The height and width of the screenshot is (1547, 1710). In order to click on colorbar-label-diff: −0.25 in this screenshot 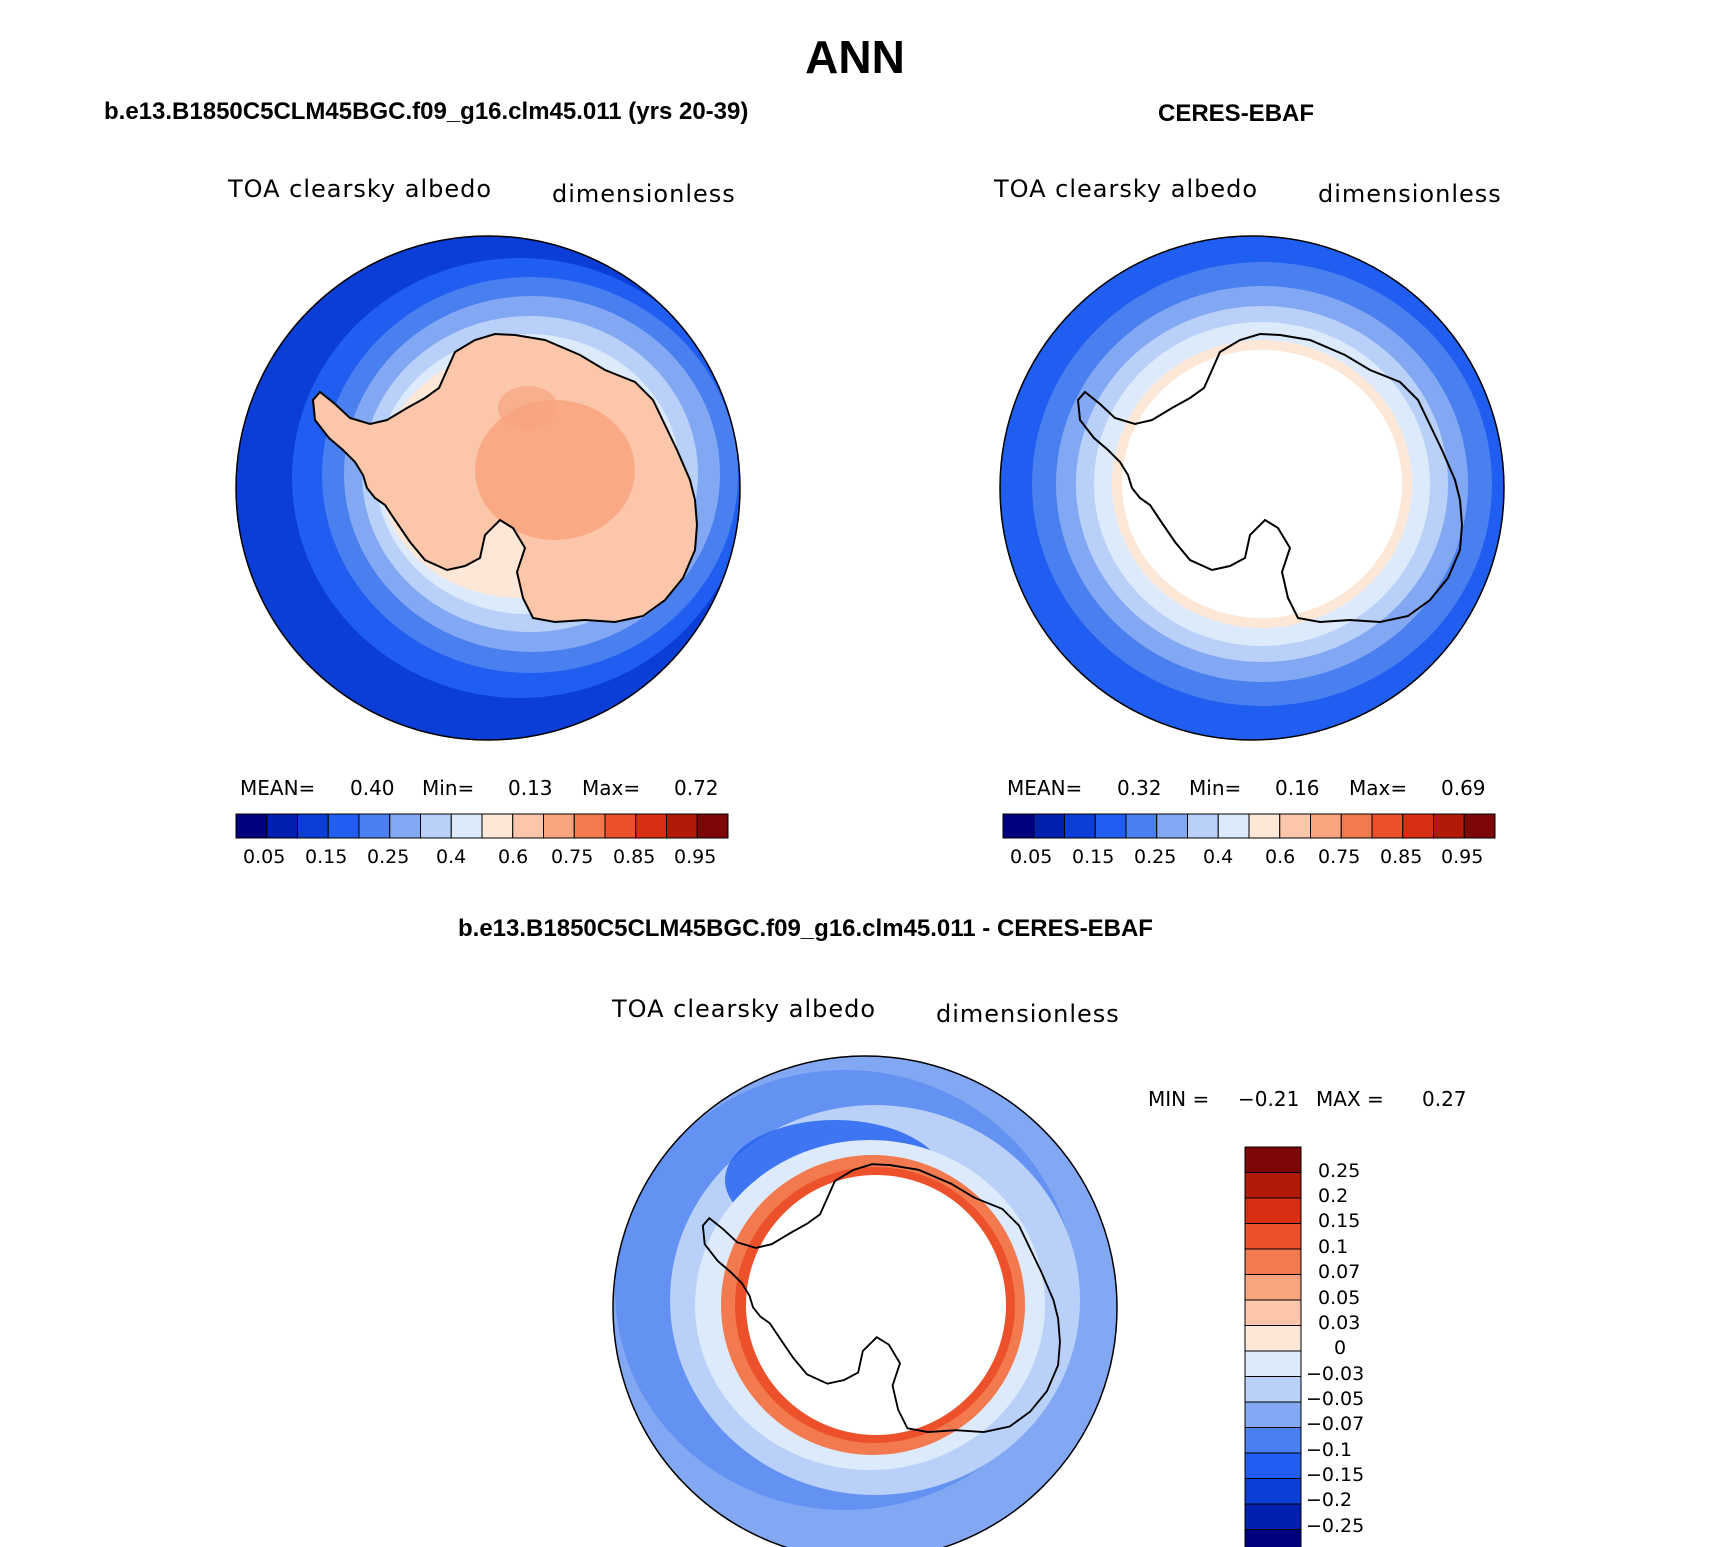, I will do `click(1335, 1526)`.